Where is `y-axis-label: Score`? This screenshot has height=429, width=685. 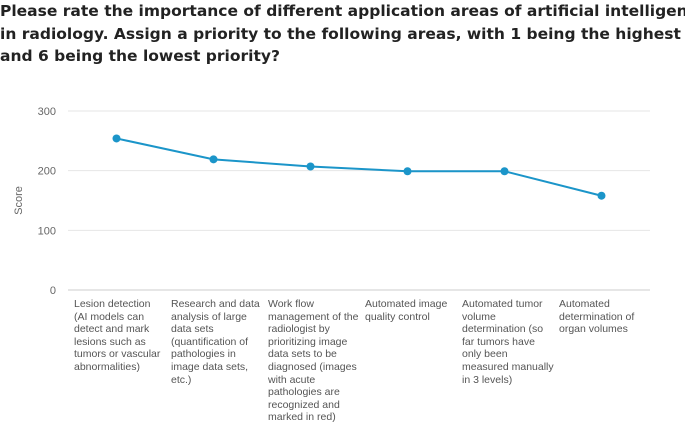
y-axis-label: Score is located at coordinates (19, 200).